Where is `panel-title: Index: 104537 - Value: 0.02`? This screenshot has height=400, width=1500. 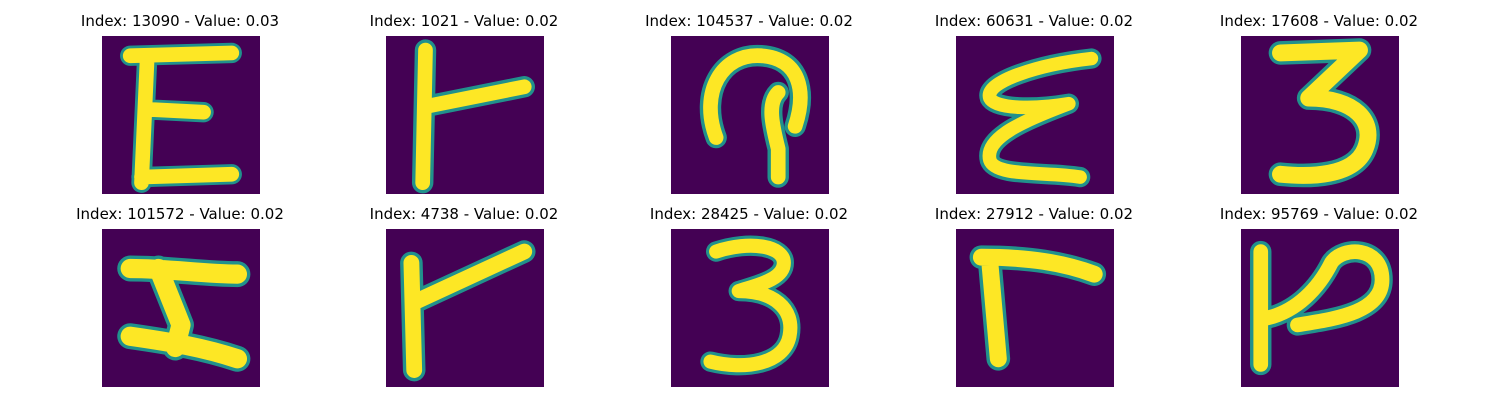
panel-title: Index: 104537 - Value: 0.02 is located at coordinates (749, 21).